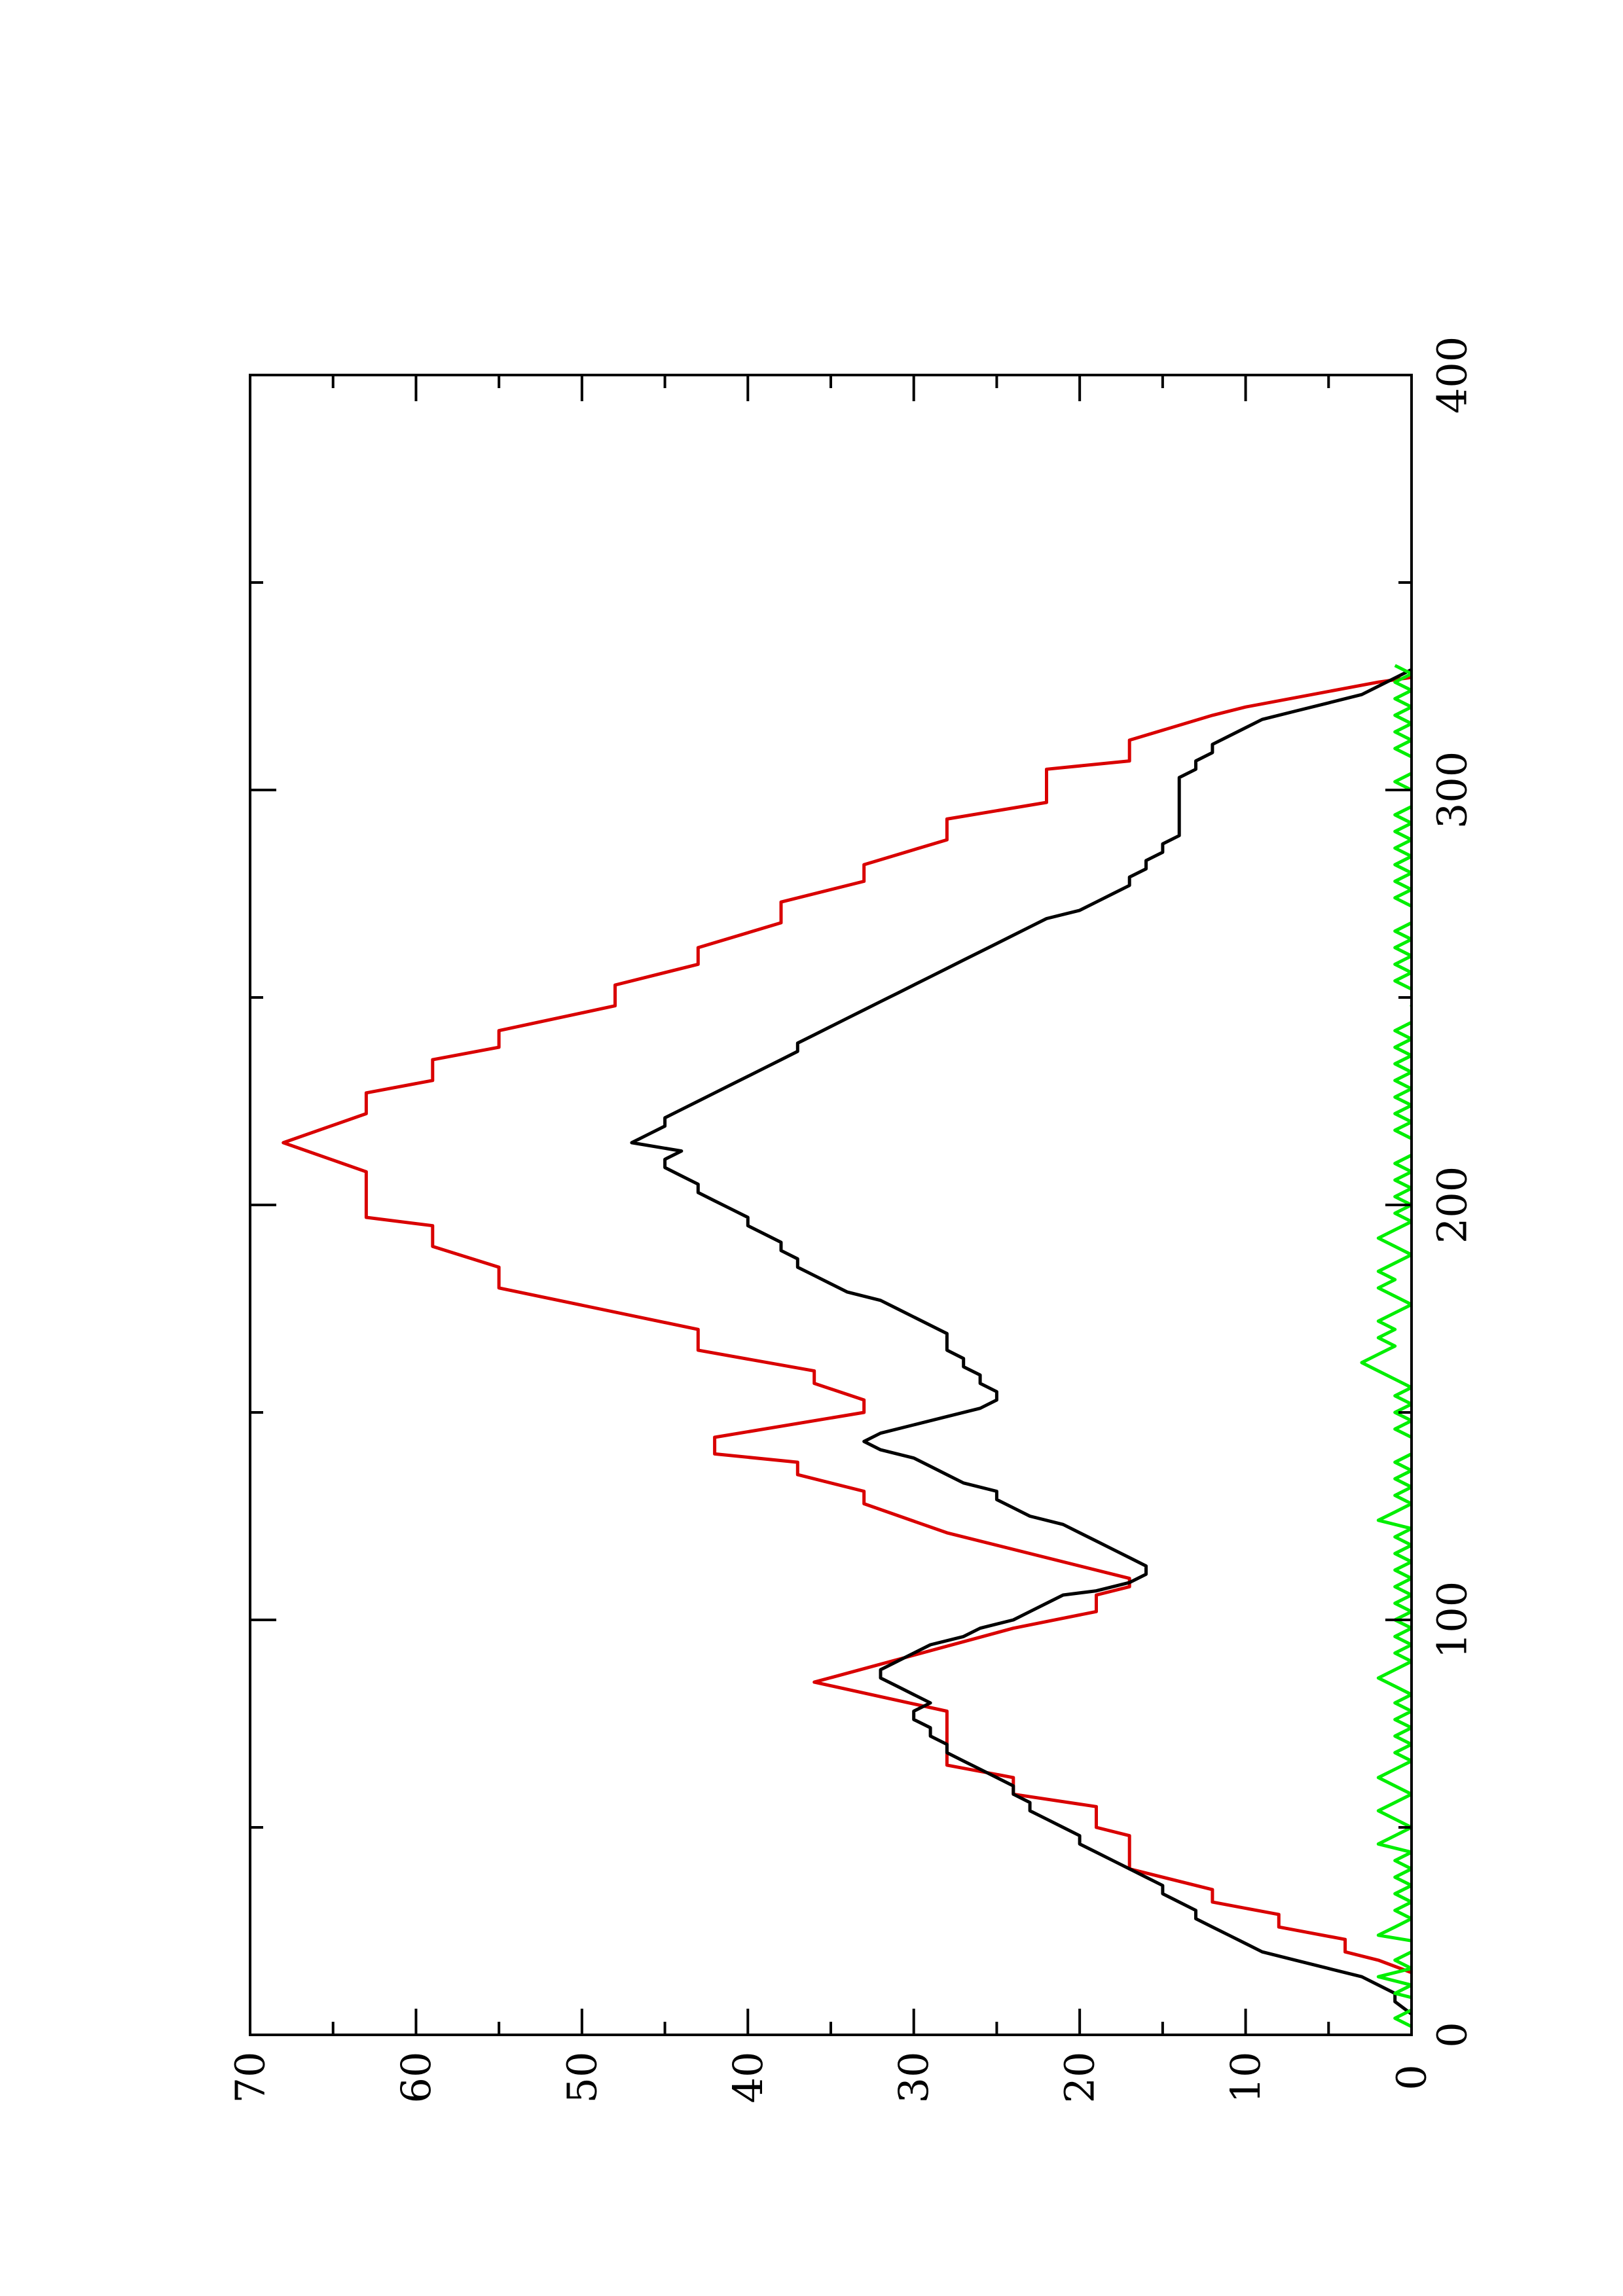 The width and height of the screenshot is (1623, 2296). What do you see at coordinates (1452, 1620) in the screenshot?
I see `x-tick-label: 100` at bounding box center [1452, 1620].